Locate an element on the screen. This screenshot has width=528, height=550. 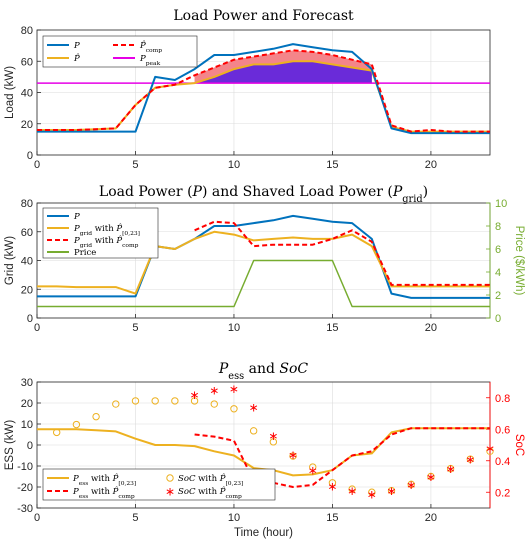
series-line-pess-comp is located at coordinates (342, 457).